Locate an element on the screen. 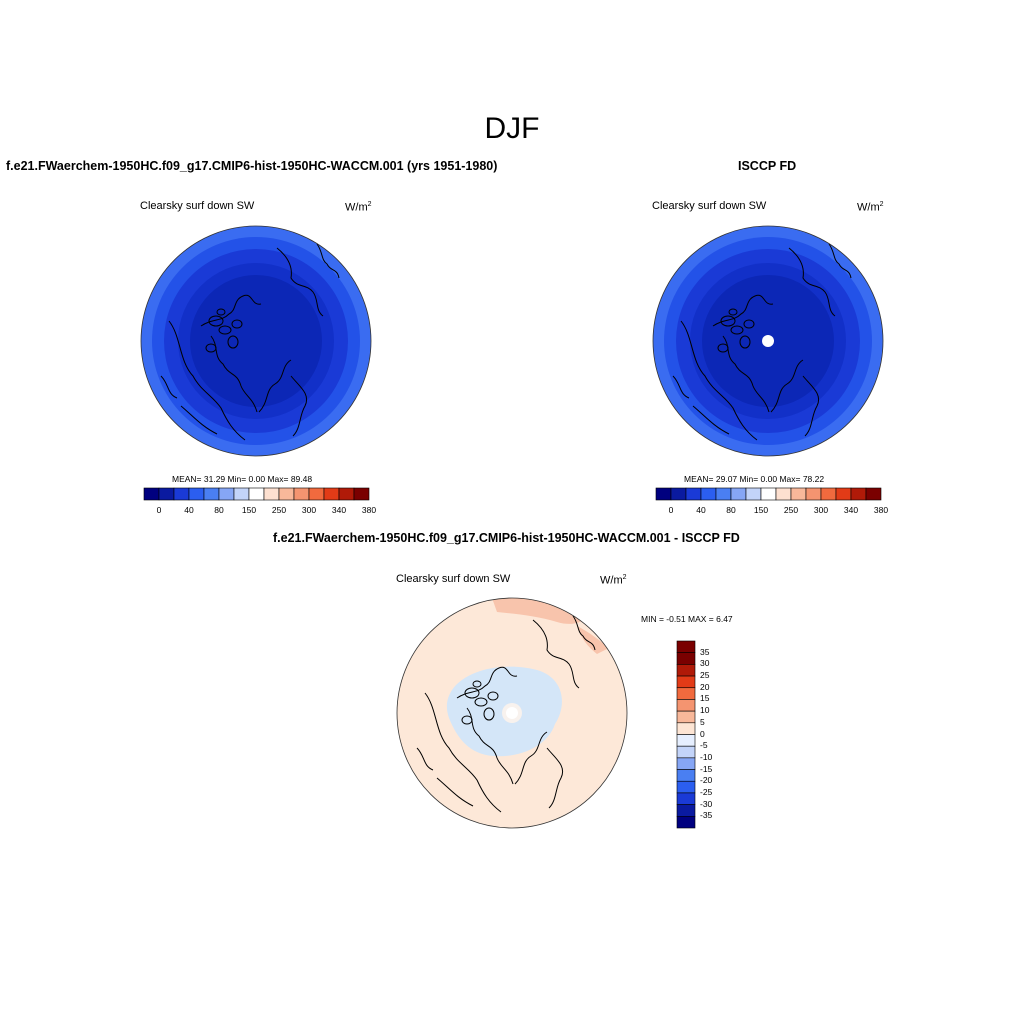  colorbar-tick-label: 5 is located at coordinates (702, 721).